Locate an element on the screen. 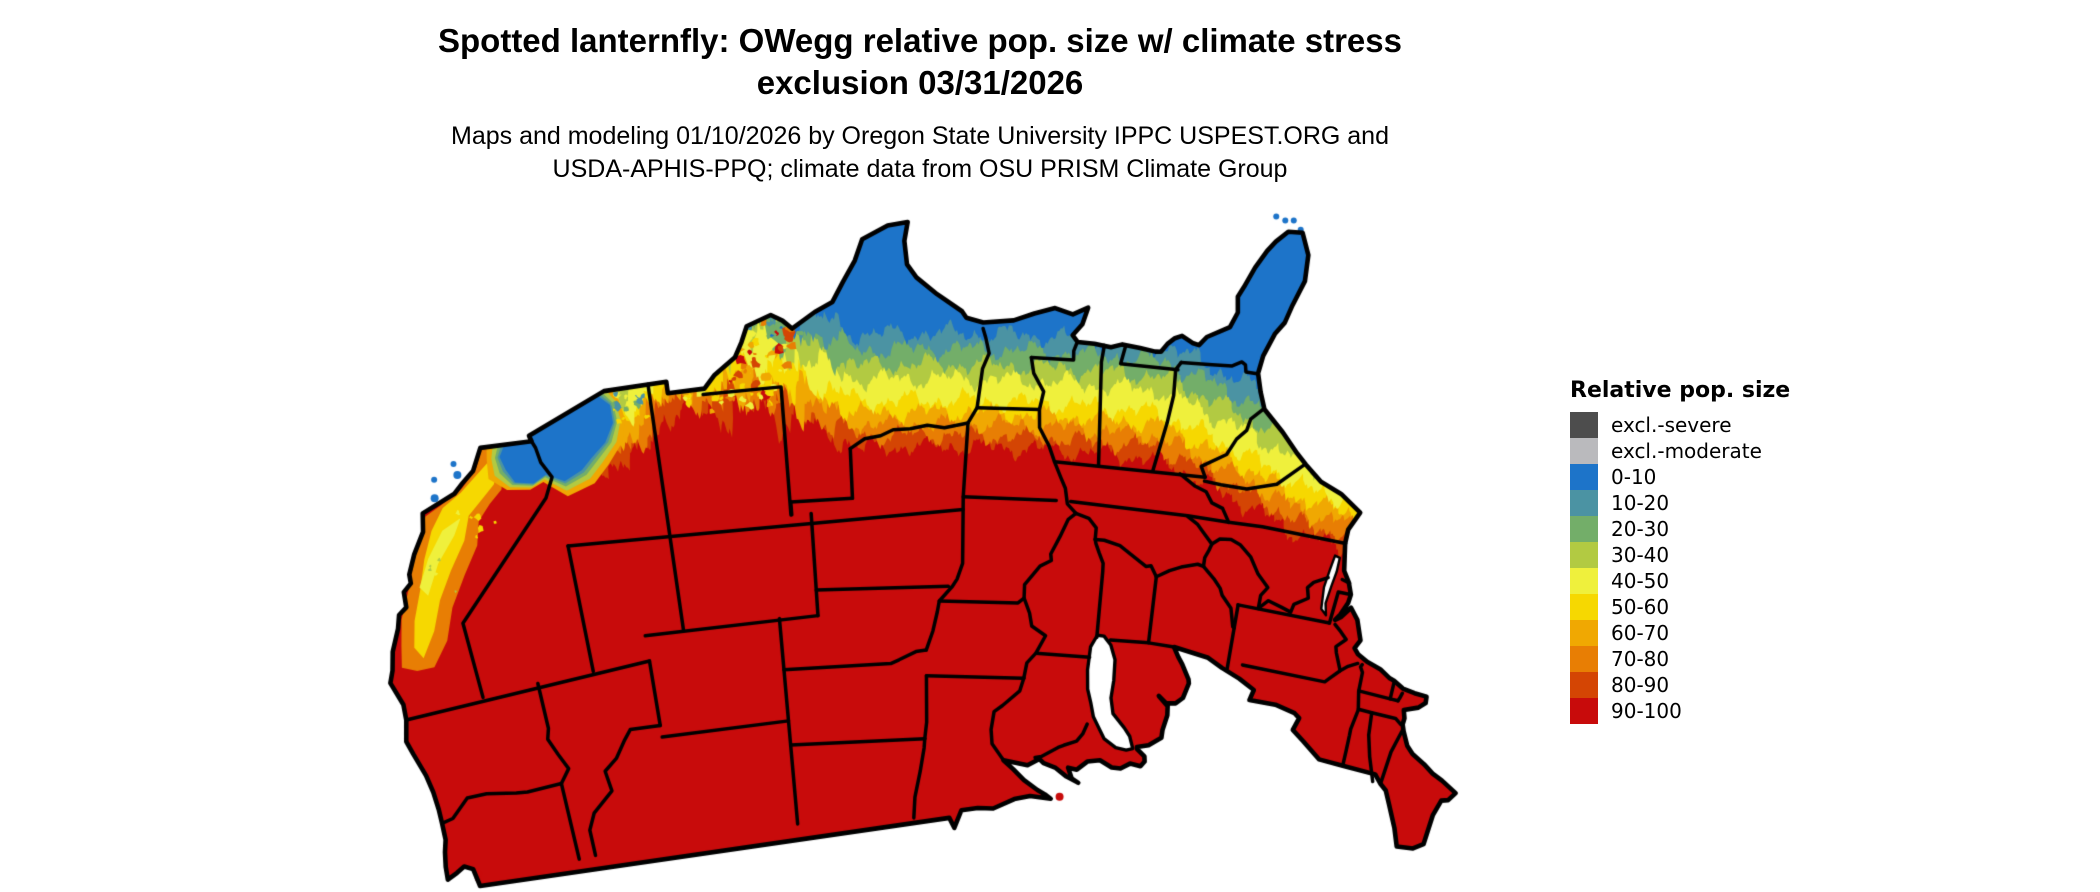 The width and height of the screenshot is (2100, 892). legend-label: 80-90 is located at coordinates (1640, 685).